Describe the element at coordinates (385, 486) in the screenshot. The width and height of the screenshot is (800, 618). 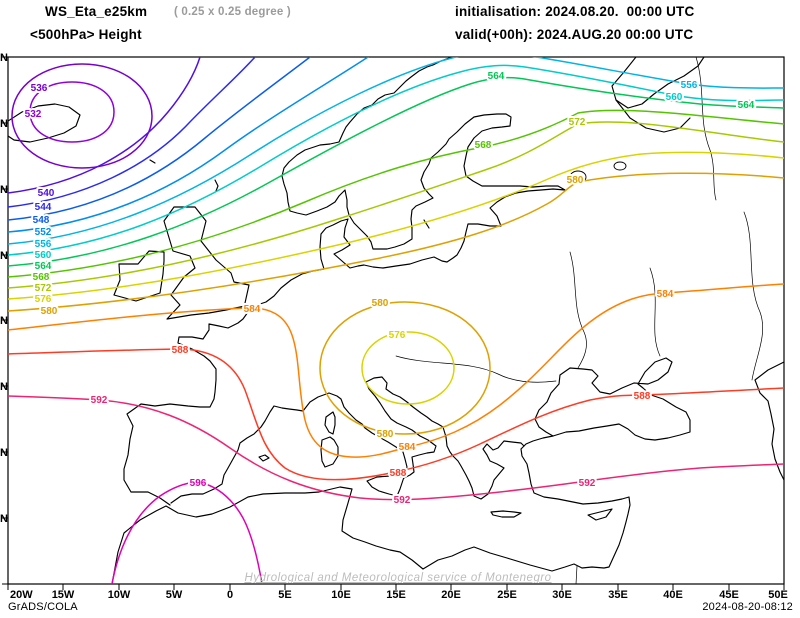
I see `coastline-sicily` at that location.